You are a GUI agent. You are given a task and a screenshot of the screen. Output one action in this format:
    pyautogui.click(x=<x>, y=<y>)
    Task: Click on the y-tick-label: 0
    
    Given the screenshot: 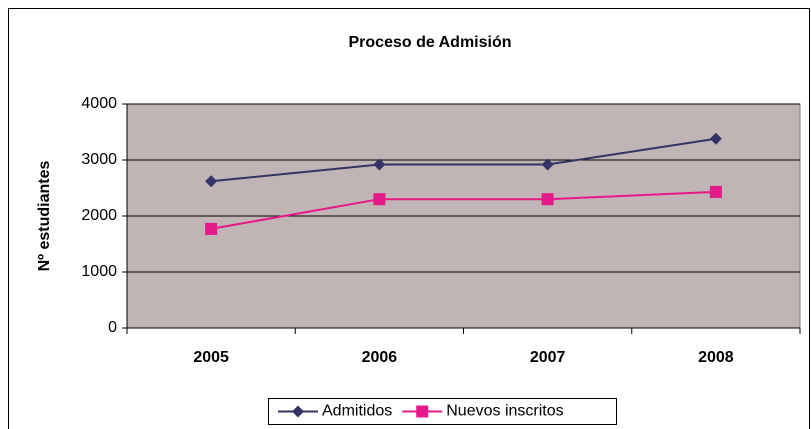 What is the action you would take?
    pyautogui.click(x=112, y=327)
    